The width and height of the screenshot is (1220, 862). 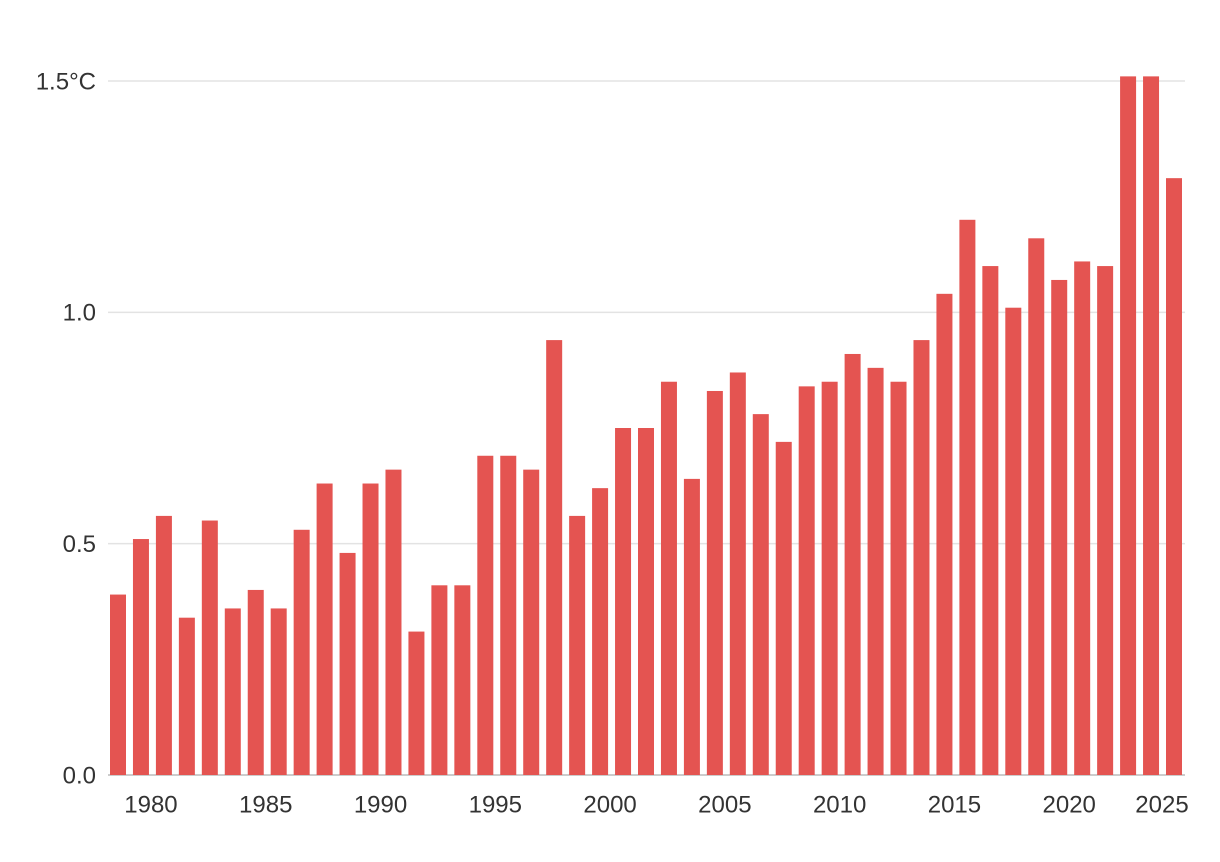 I want to click on x-tick-label: 1995, so click(x=495, y=804).